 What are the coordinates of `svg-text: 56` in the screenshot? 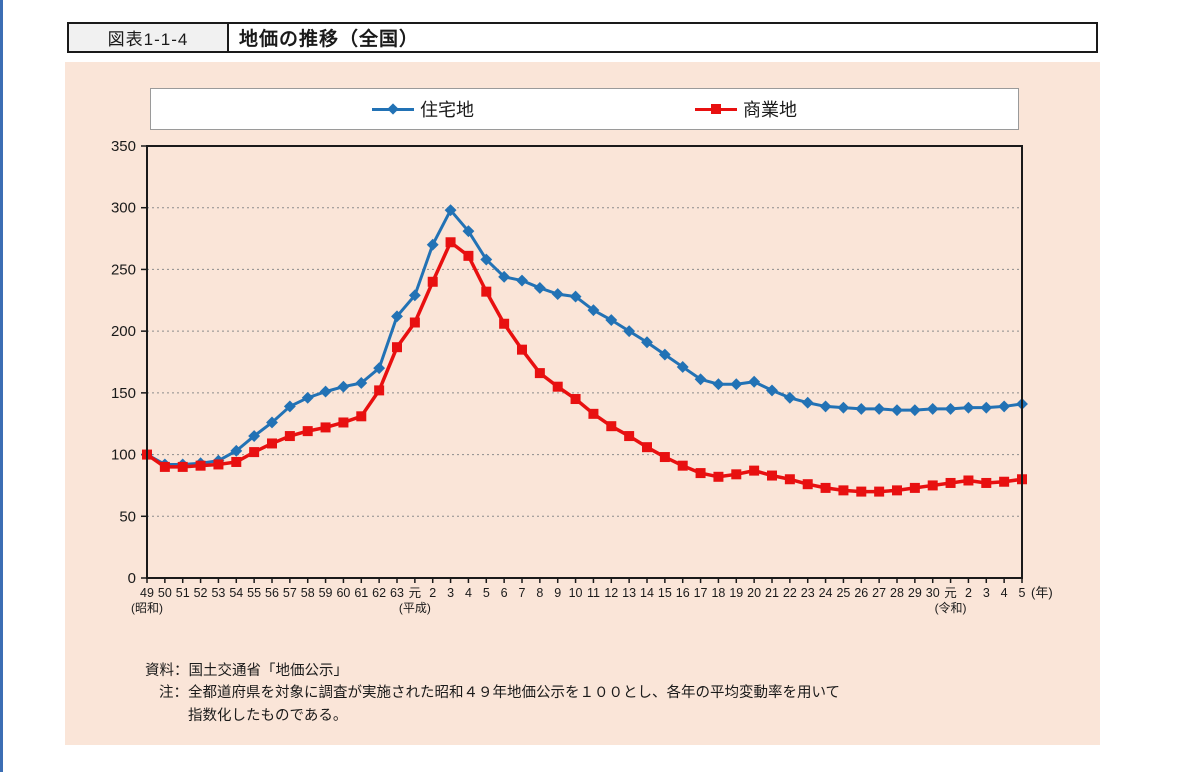 It's located at (272, 593).